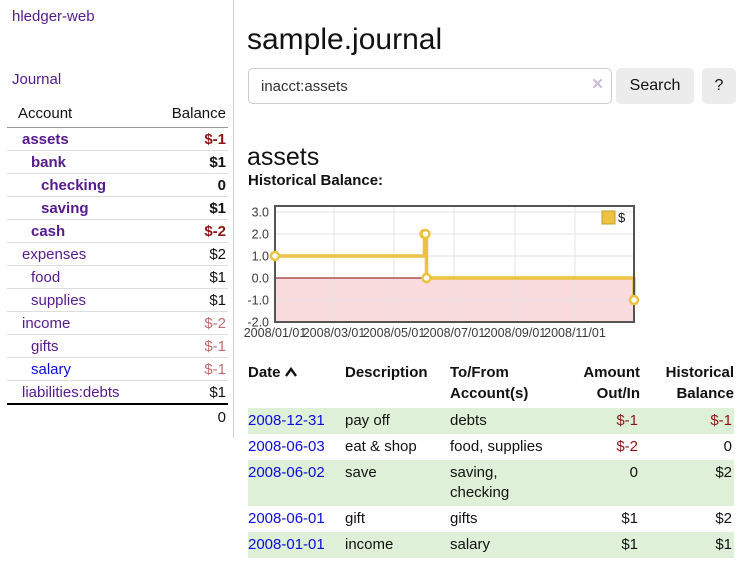 The height and width of the screenshot is (582, 742). What do you see at coordinates (117, 346) in the screenshot?
I see `account-row: gifts $-1` at bounding box center [117, 346].